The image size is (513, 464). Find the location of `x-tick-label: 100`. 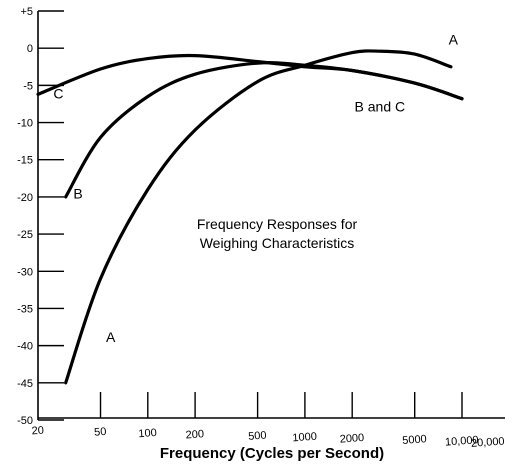

x-tick-label: 100 is located at coordinates (147, 433).